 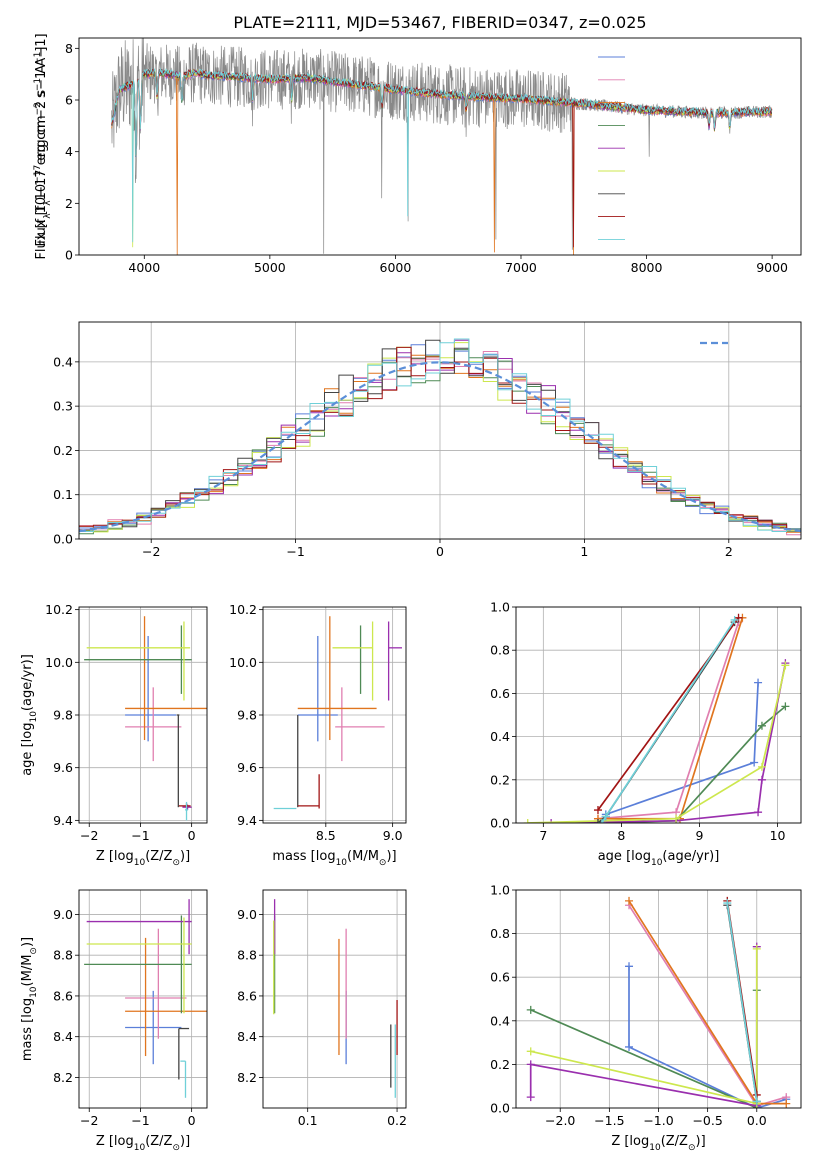 What do you see at coordinates (63, 995) in the screenshot?
I see `y-tick-label: 8.6` at bounding box center [63, 995].